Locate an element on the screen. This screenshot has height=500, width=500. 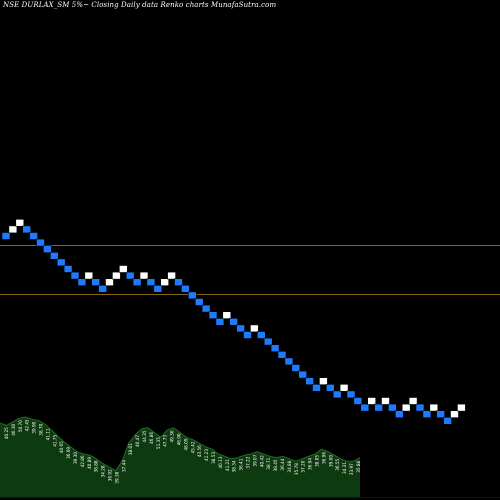
volume-label: 40.89 is located at coordinates (89, 463).